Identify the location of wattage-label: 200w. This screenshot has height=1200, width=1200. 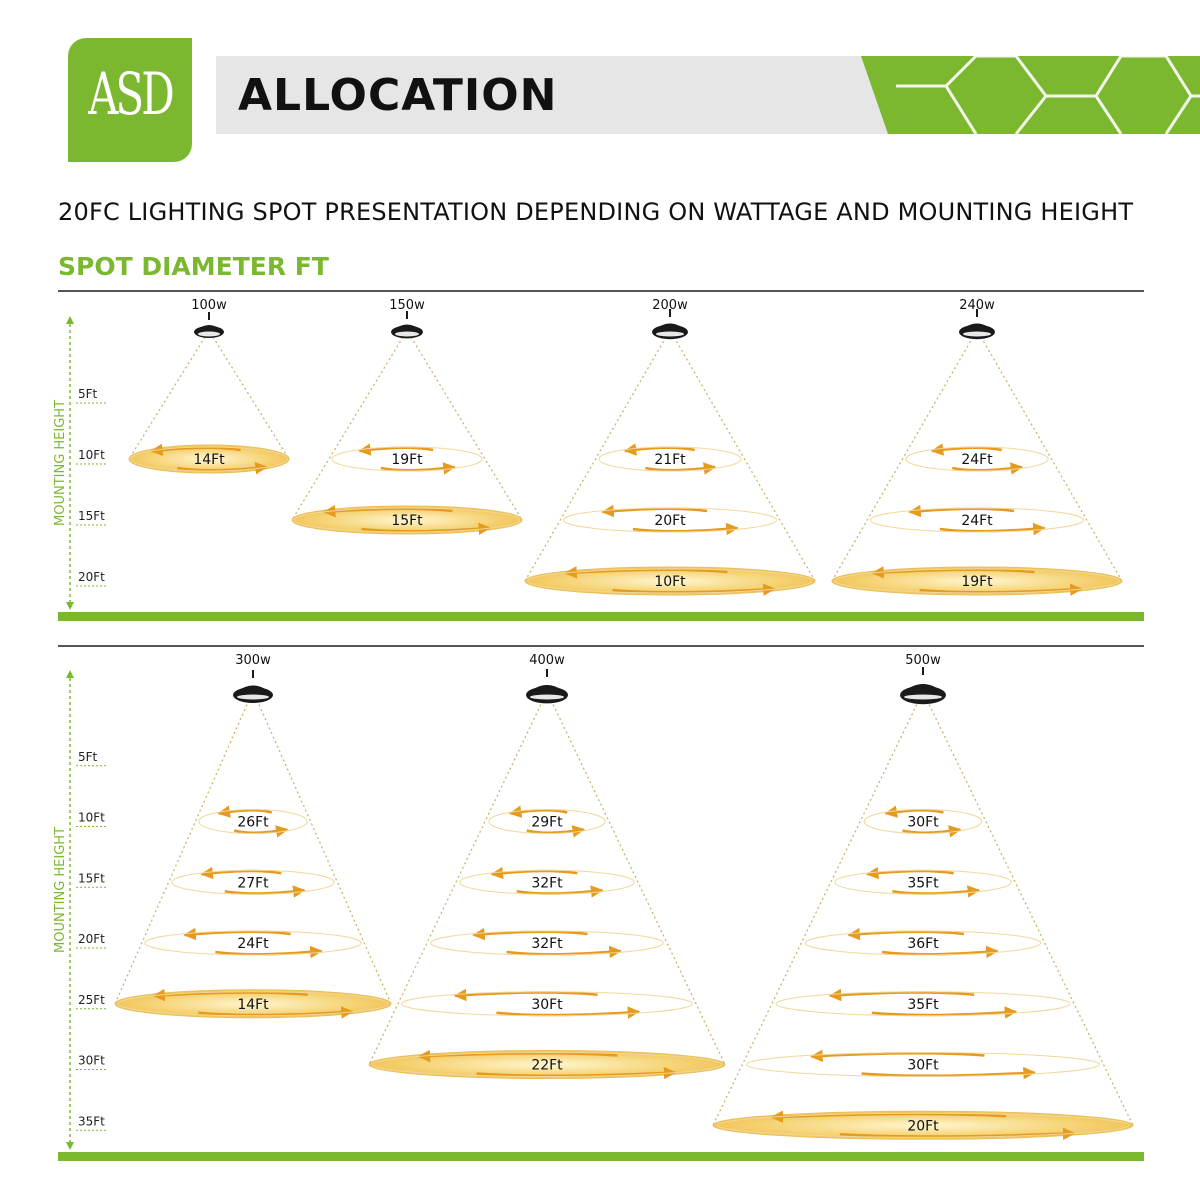
(670, 305).